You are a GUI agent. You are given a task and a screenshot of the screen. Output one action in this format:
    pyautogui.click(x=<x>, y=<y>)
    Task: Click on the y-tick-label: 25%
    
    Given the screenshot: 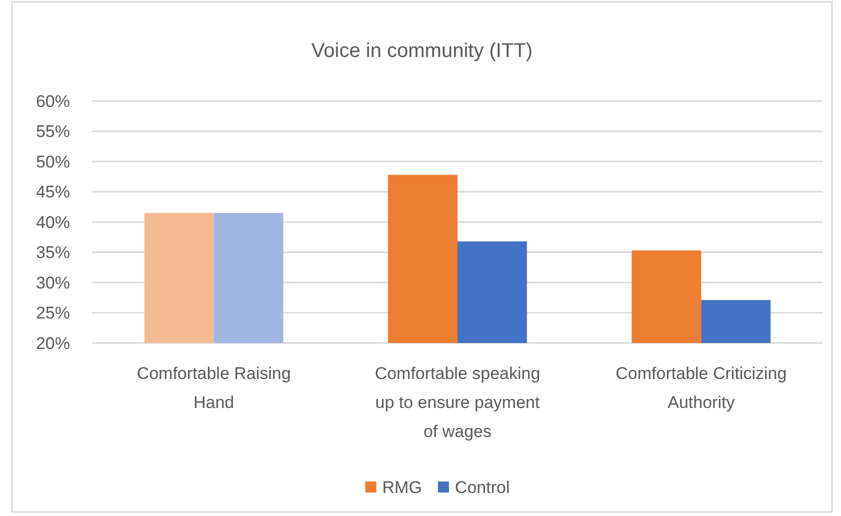 What is the action you would take?
    pyautogui.click(x=53, y=313)
    